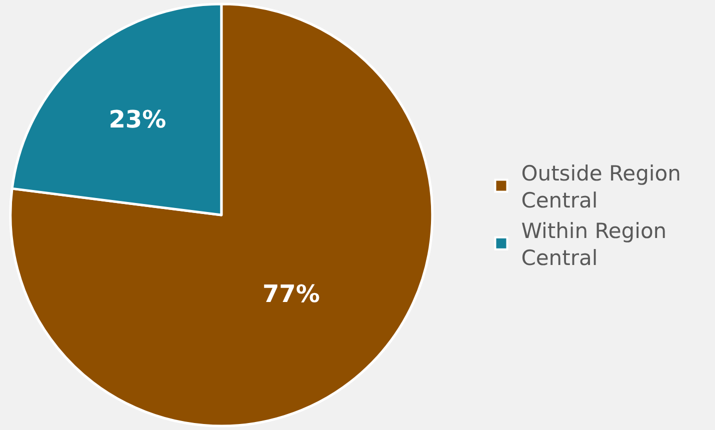  What do you see at coordinates (291, 294) in the screenshot?
I see `data-label: 77%` at bounding box center [291, 294].